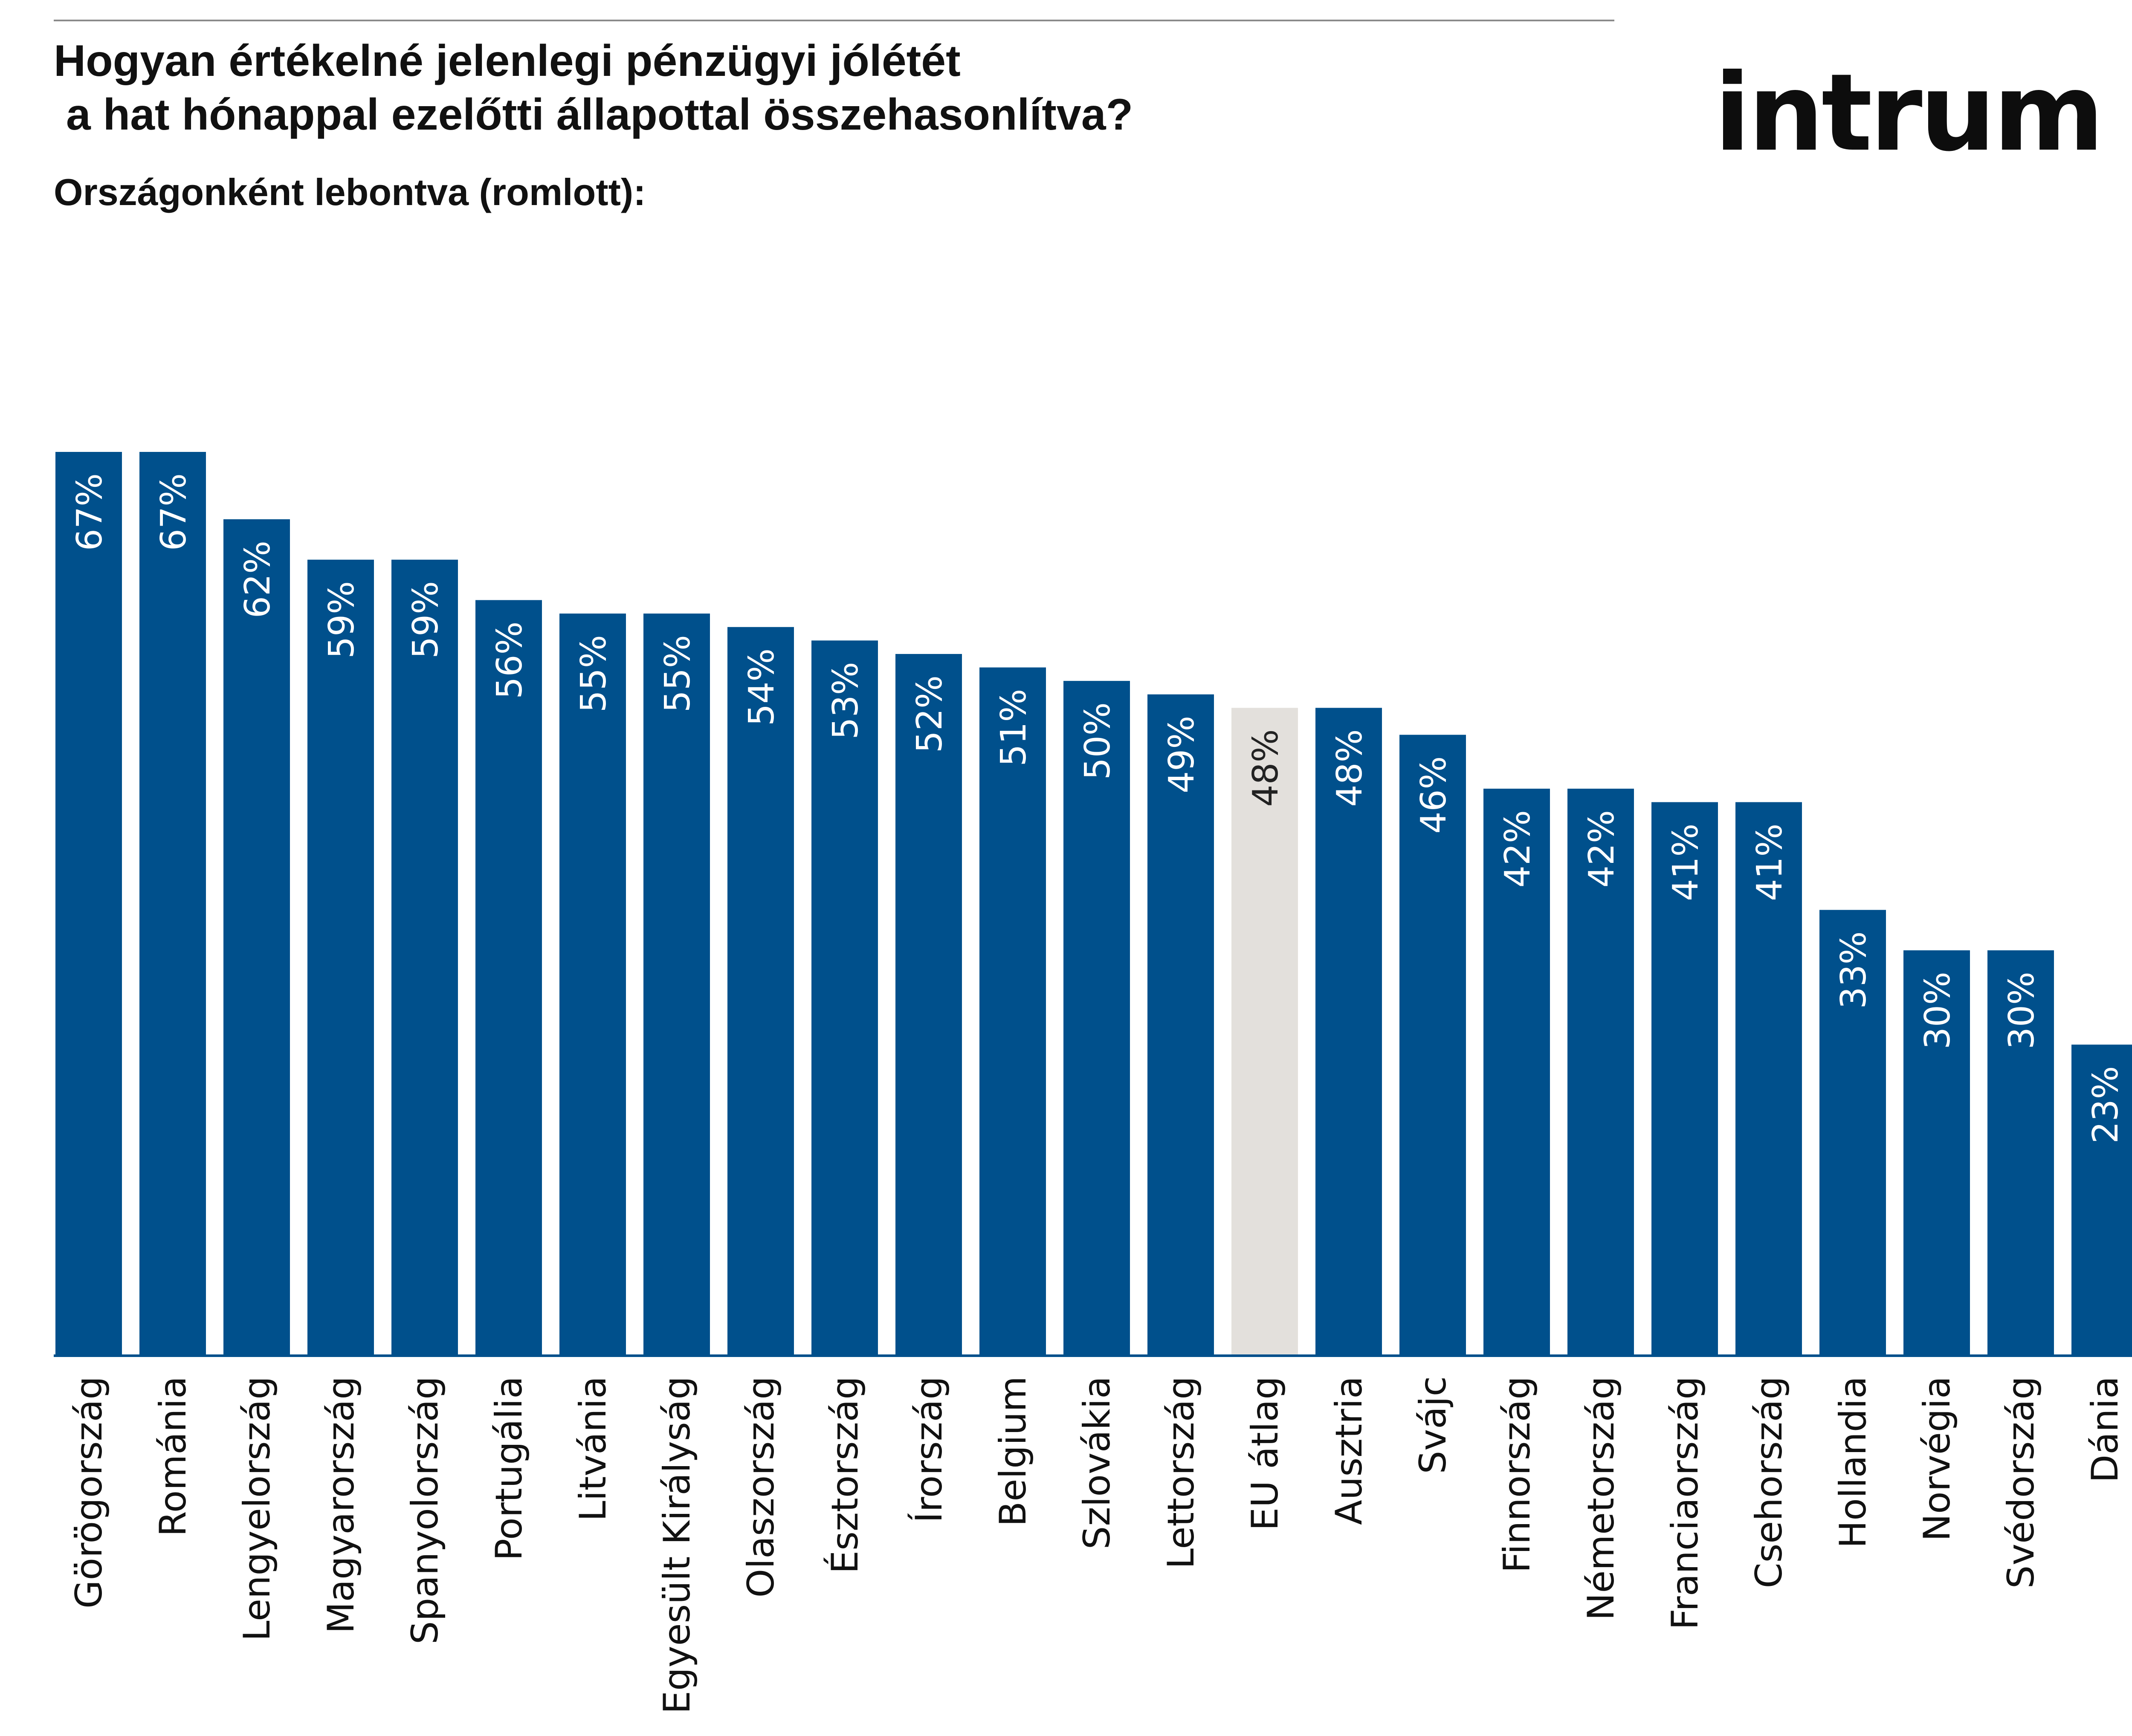 The height and width of the screenshot is (1736, 2132). I want to click on bar-value-label: 50%, so click(1098, 741).